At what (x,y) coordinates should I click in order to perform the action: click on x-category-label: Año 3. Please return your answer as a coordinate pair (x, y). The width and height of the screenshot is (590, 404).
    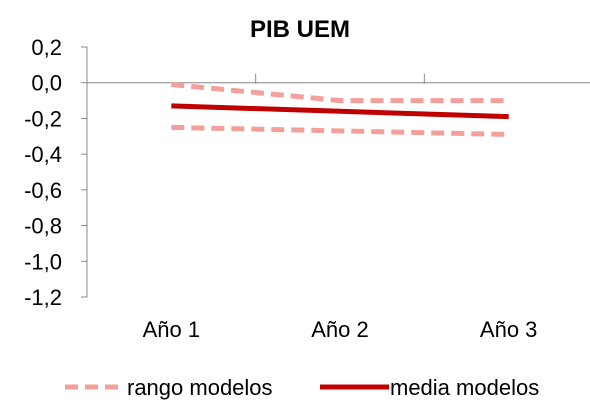
    Looking at the image, I should click on (509, 329).